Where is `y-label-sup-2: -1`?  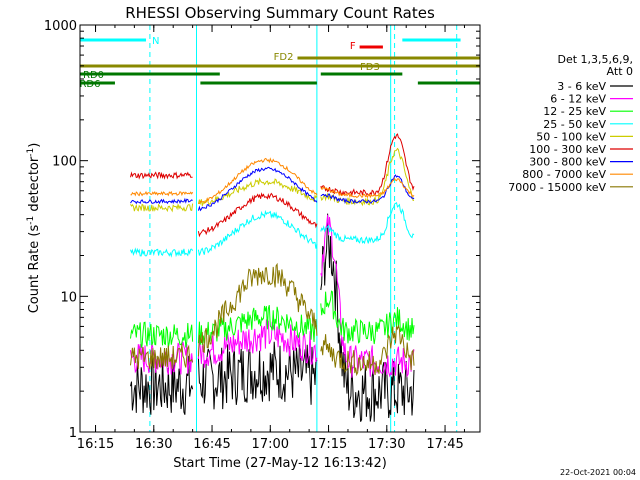 y-label-sup-2: -1 is located at coordinates (31, 152).